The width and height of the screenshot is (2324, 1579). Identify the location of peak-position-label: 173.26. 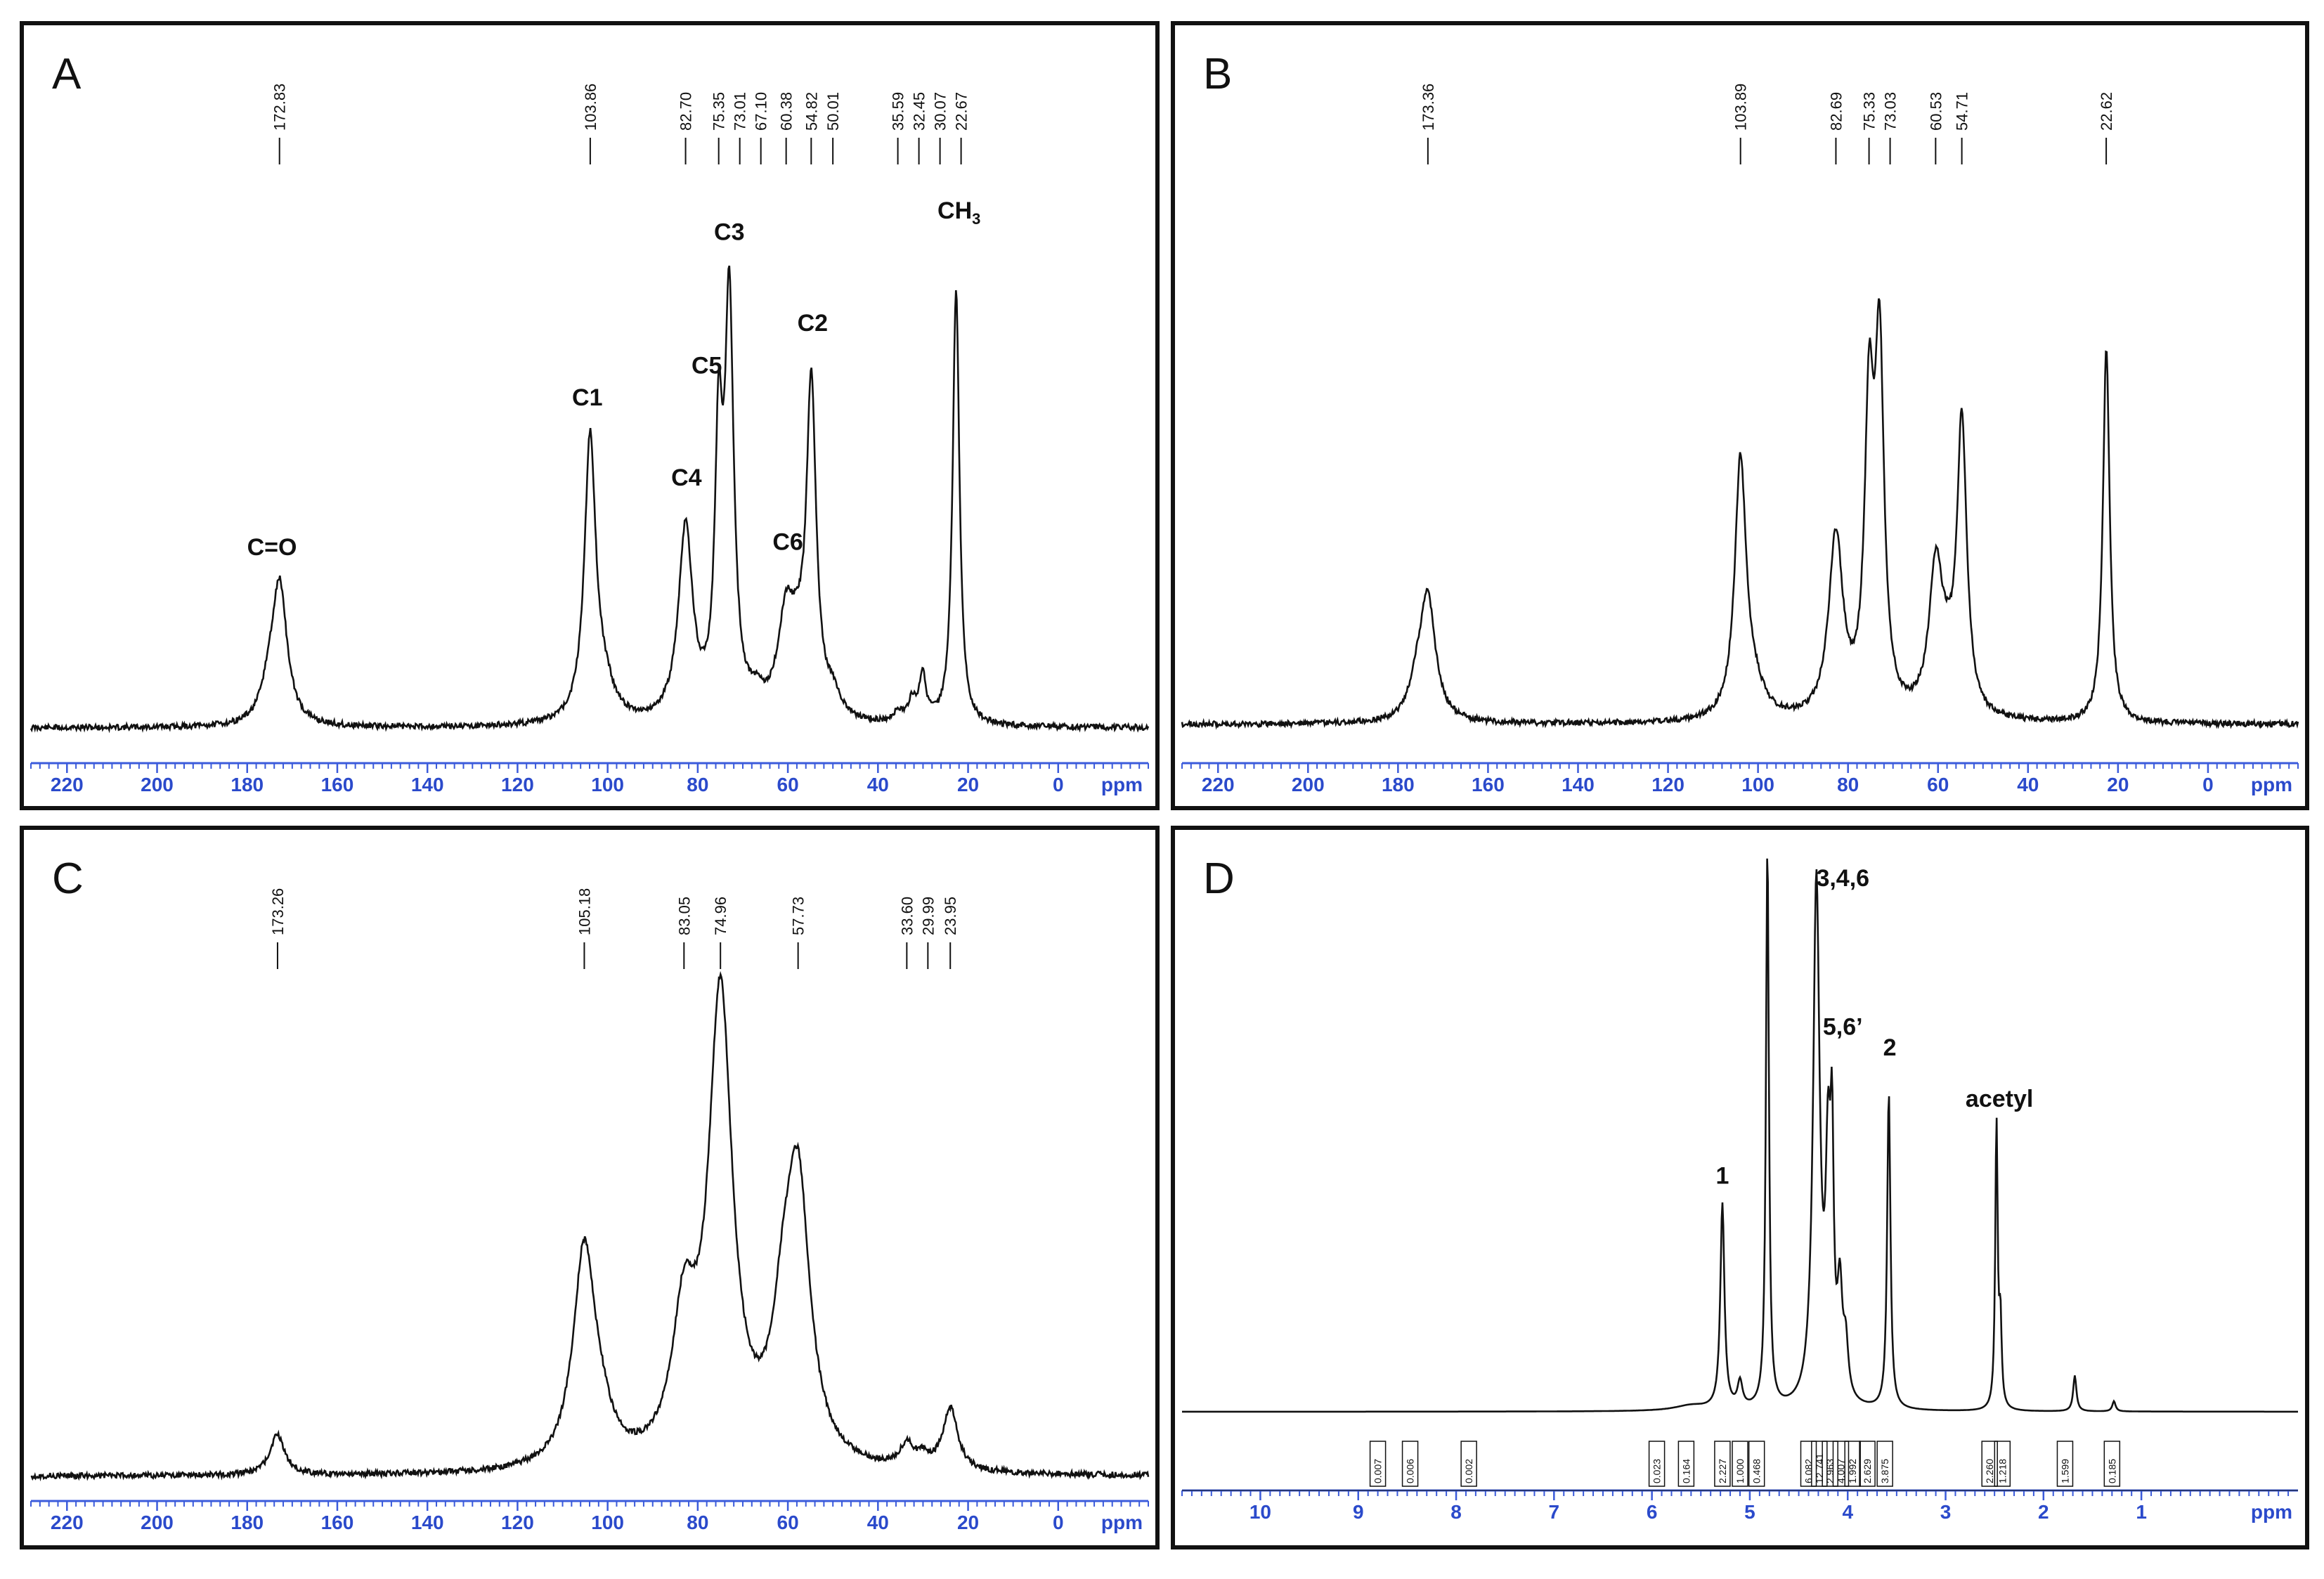
(278, 911).